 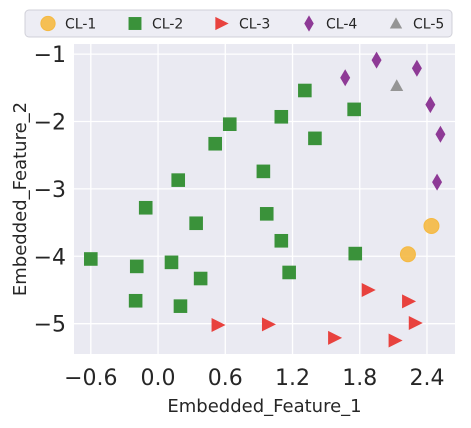 I want to click on legend-item-cl-2: CL-2, so click(x=155, y=25).